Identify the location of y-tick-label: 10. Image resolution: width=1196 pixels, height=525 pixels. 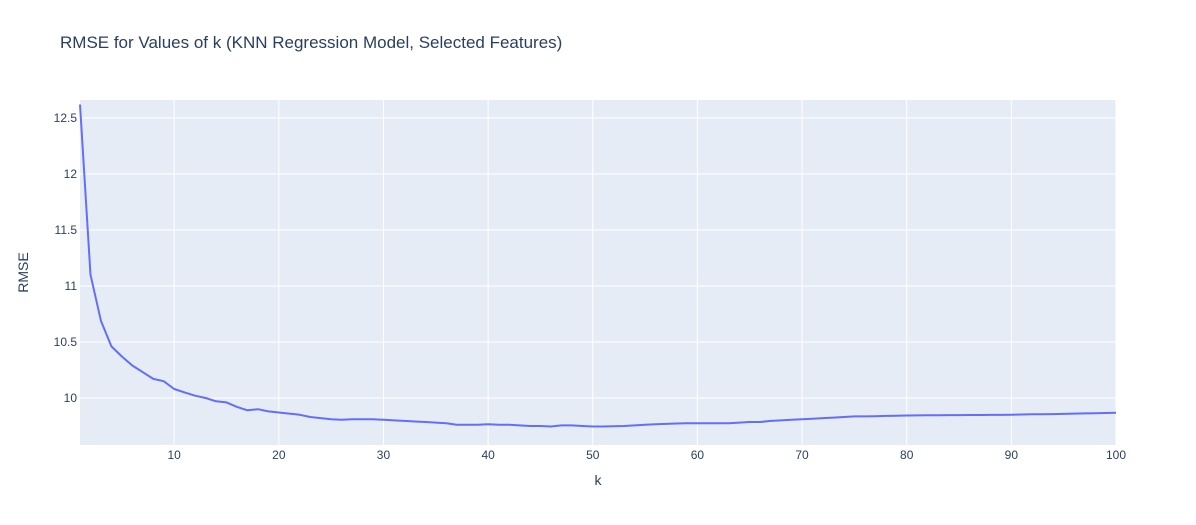
(71, 398).